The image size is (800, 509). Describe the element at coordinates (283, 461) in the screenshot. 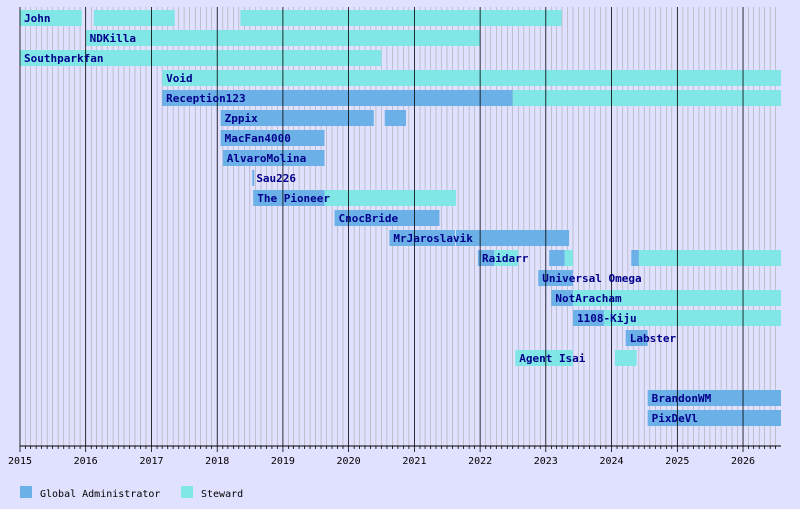

I see `x-tick-label: 2019` at that location.